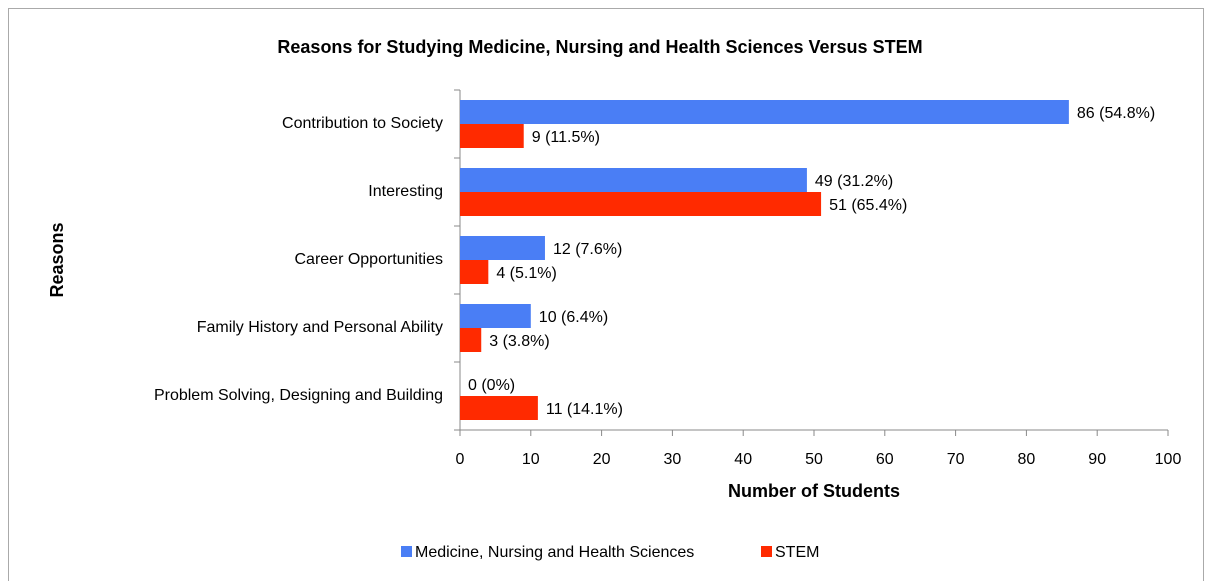  Describe the element at coordinates (531, 459) in the screenshot. I see `x-tick-label: 10` at that location.